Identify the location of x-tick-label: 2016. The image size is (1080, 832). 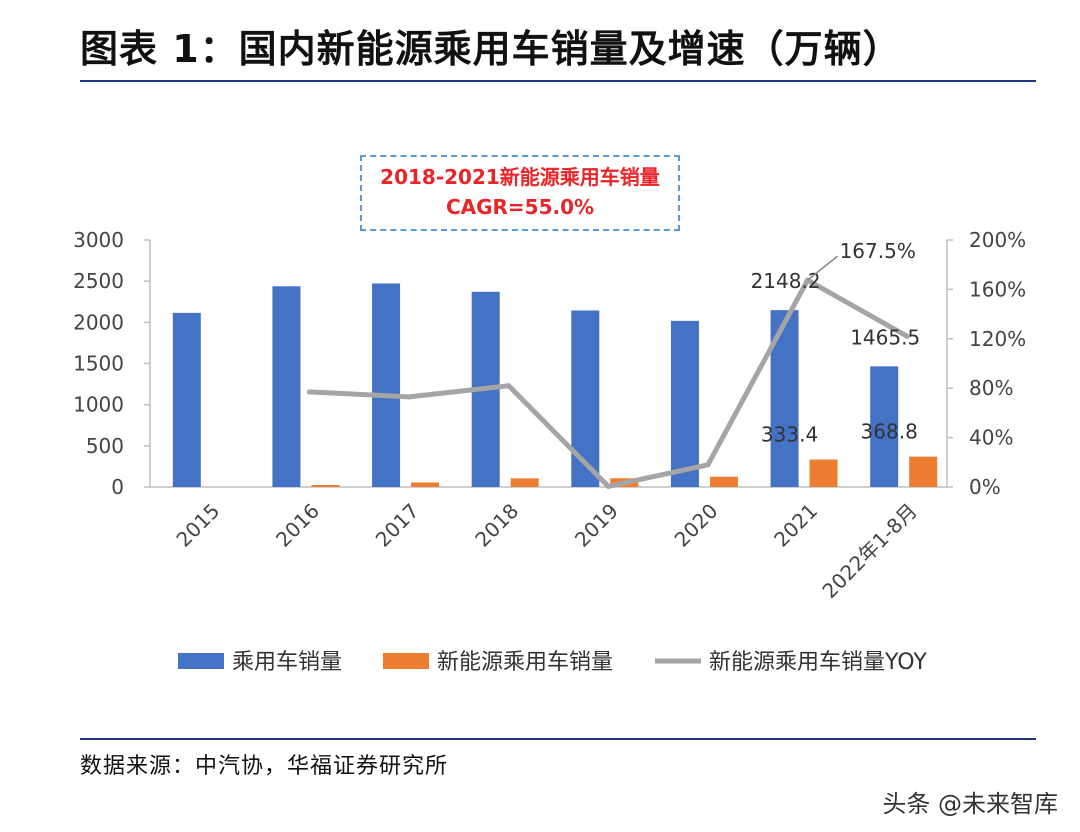
(297, 525).